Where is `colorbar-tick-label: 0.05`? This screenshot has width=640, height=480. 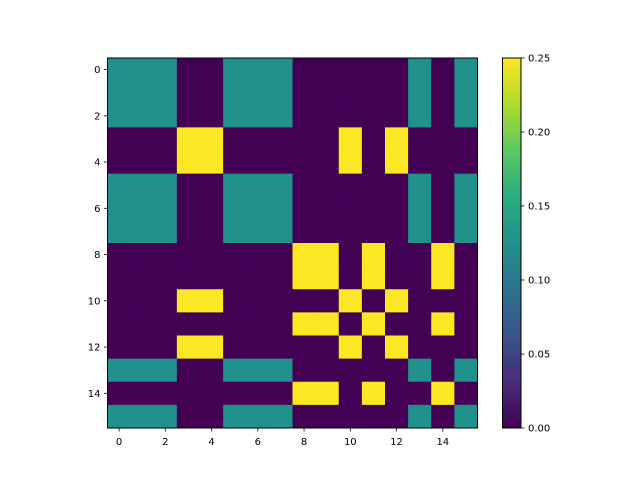 colorbar-tick-label: 0.05 is located at coordinates (539, 355).